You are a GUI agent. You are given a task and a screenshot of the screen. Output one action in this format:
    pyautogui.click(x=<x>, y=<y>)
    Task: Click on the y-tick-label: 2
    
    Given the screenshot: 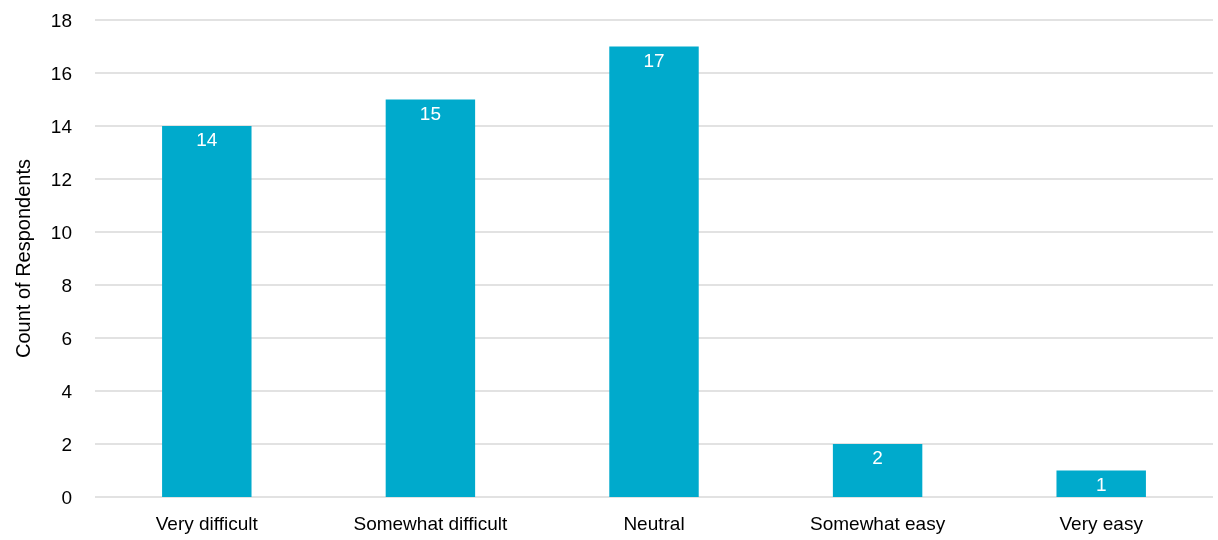 What is the action you would take?
    pyautogui.click(x=66, y=444)
    